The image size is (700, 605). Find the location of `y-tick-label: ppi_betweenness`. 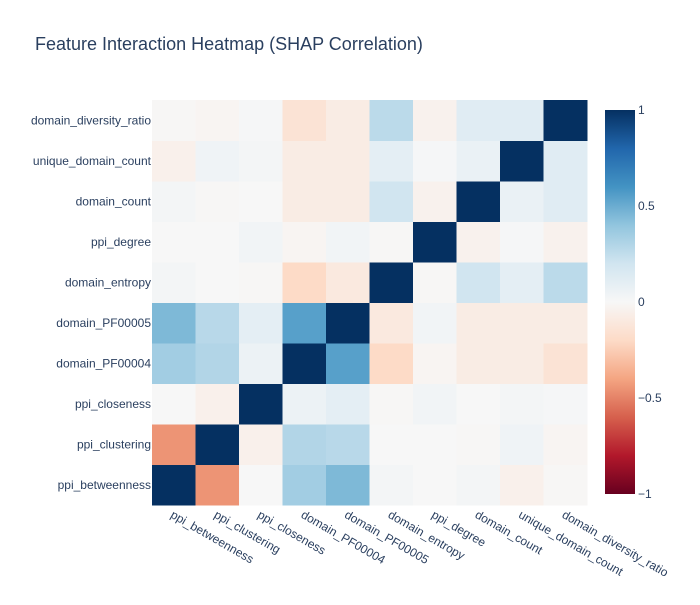

y-tick-label: ppi_betweenness is located at coordinates (104, 485).